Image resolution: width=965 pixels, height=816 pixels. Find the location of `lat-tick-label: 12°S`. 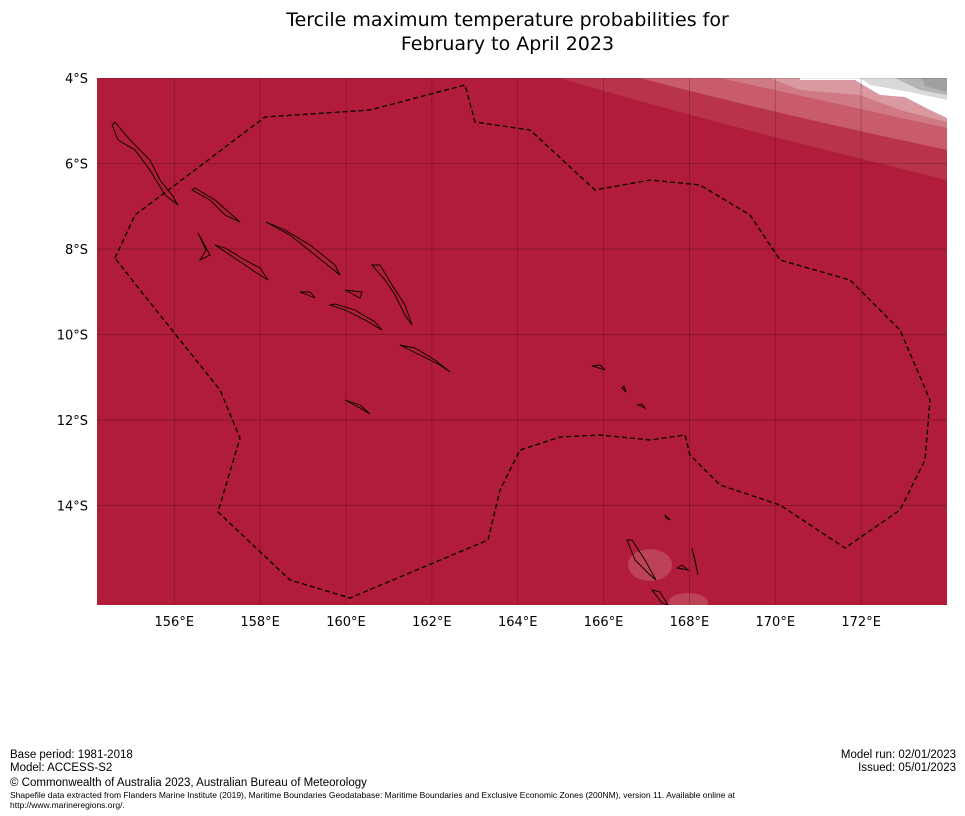

lat-tick-label: 12°S is located at coordinates (72, 421).